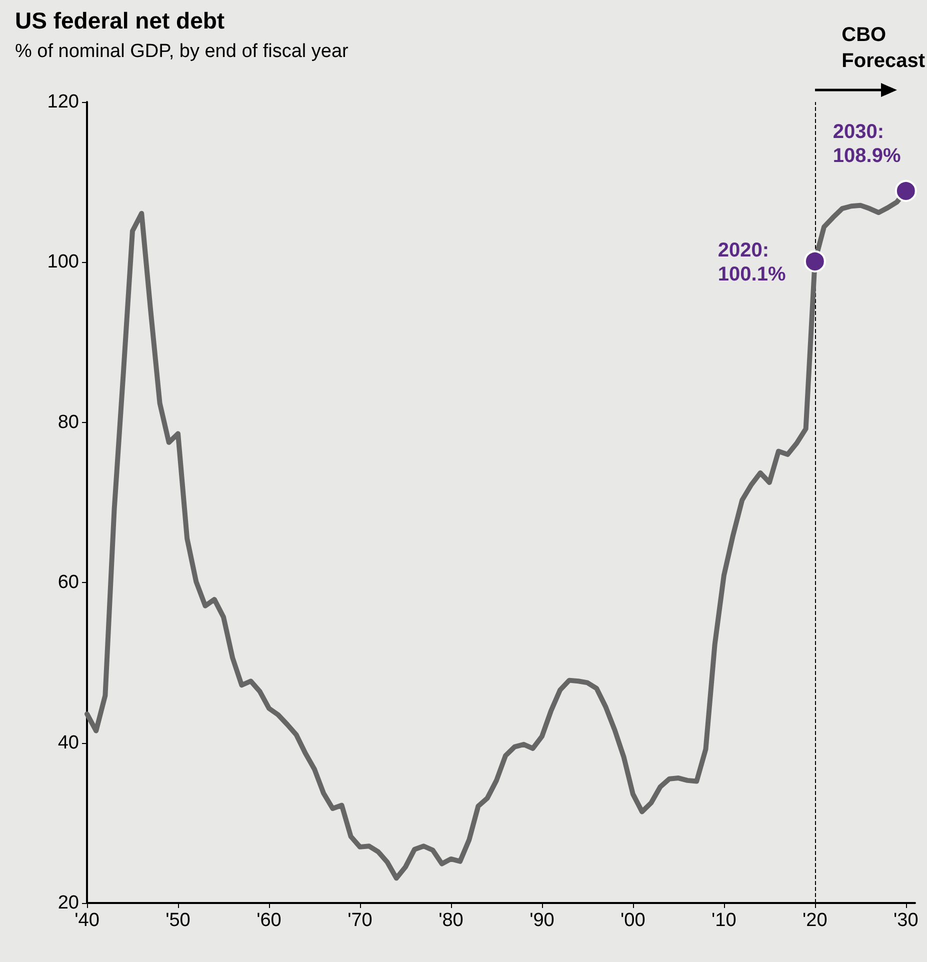  I want to click on chart-title: US federal net debt, so click(120, 21).